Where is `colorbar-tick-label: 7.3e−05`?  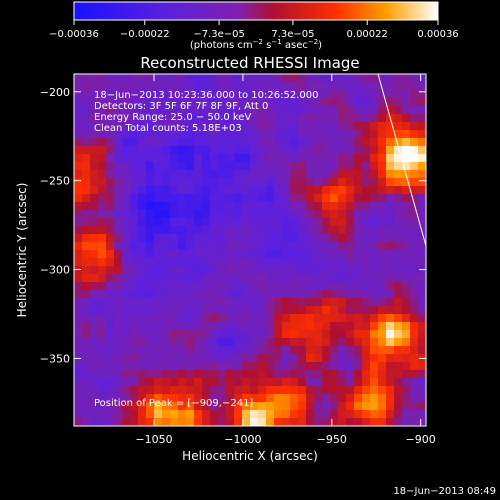 colorbar-tick-label: 7.3e−05 is located at coordinates (292, 34).